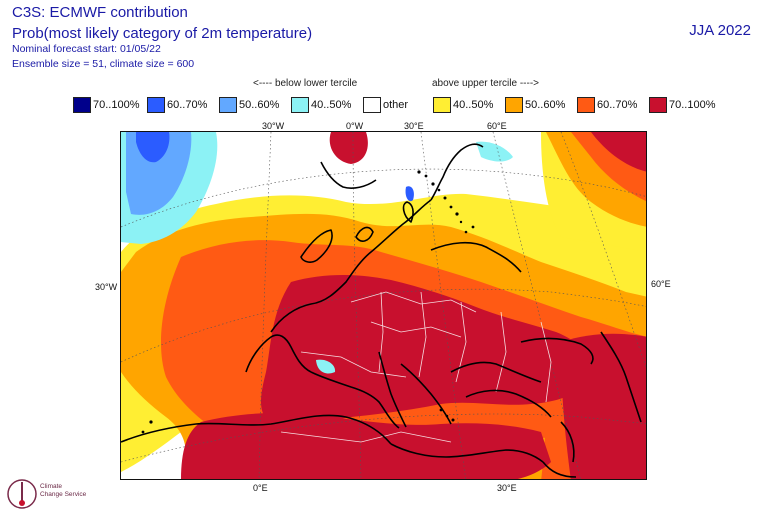  Describe the element at coordinates (86, 49) in the screenshot. I see `forecast-start-text: Nominal forecast start: 01/05/22` at that location.